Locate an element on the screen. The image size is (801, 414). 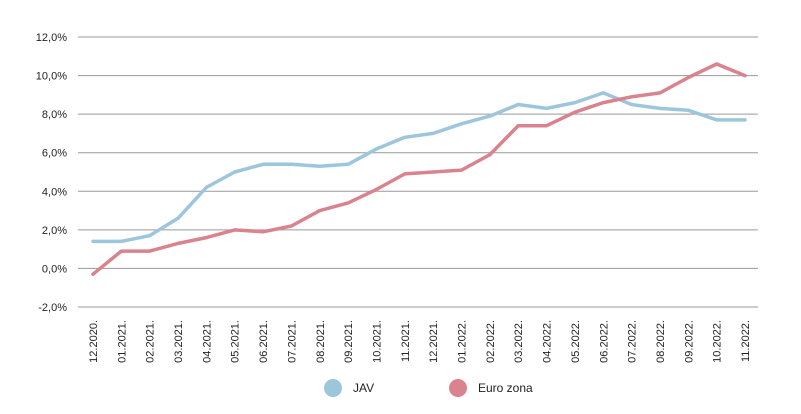
x-tick-label: 03.2021. is located at coordinates (179, 341).